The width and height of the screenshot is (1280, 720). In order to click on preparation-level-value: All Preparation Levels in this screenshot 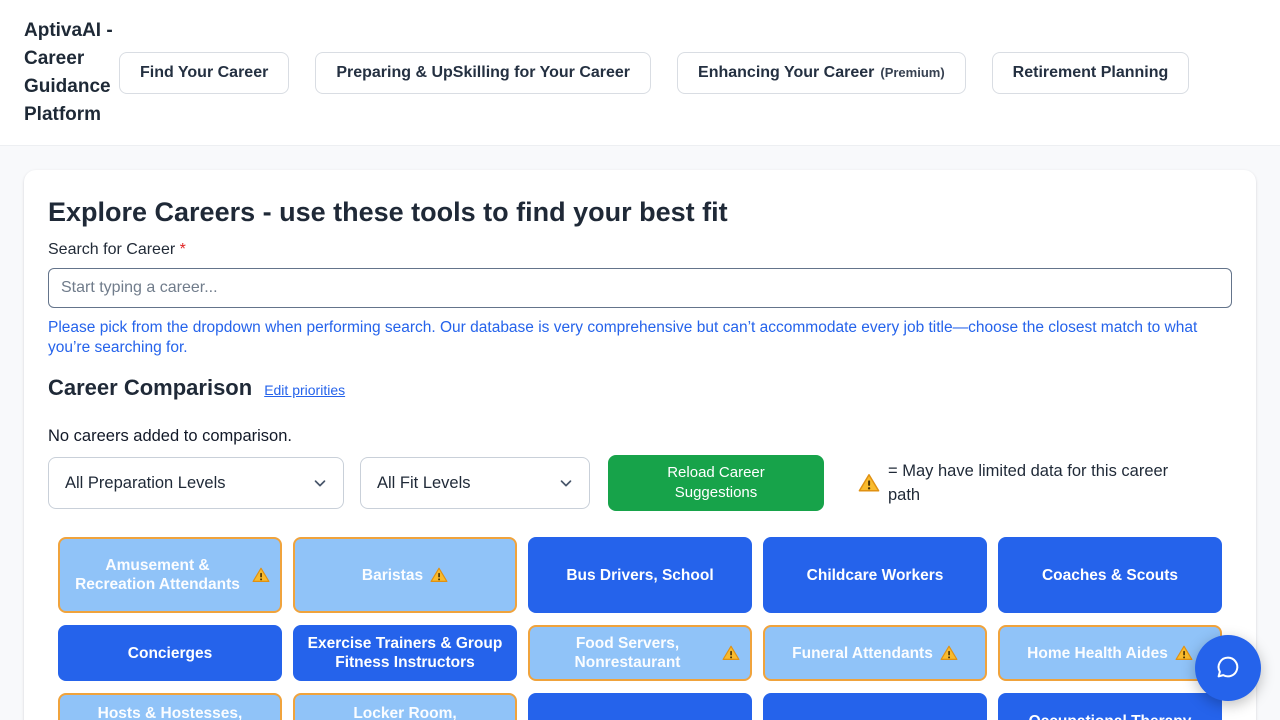, I will do `click(145, 482)`.